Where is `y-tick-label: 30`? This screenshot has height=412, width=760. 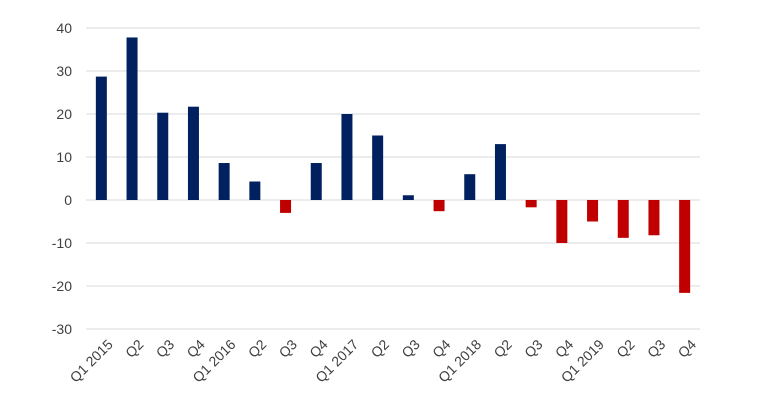 y-tick-label: 30 is located at coordinates (64, 71).